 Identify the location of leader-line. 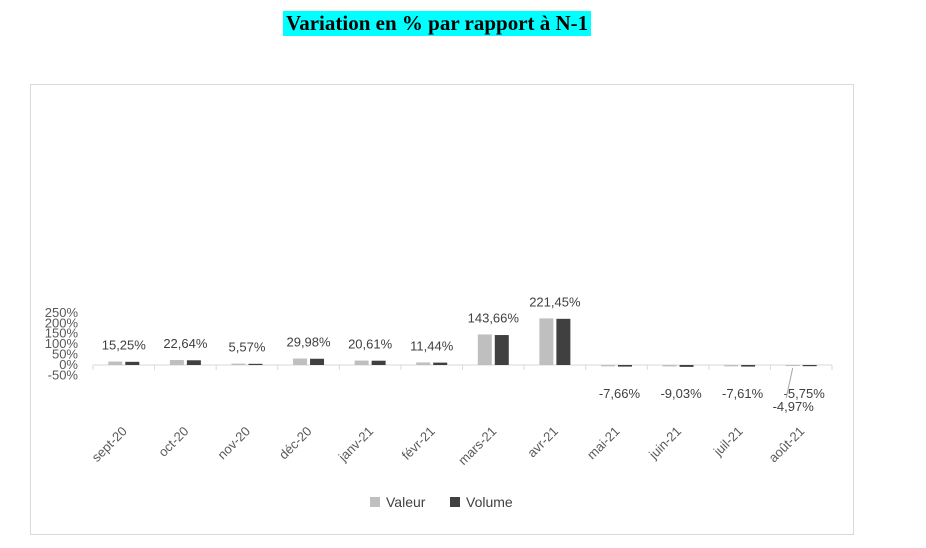
(789, 383).